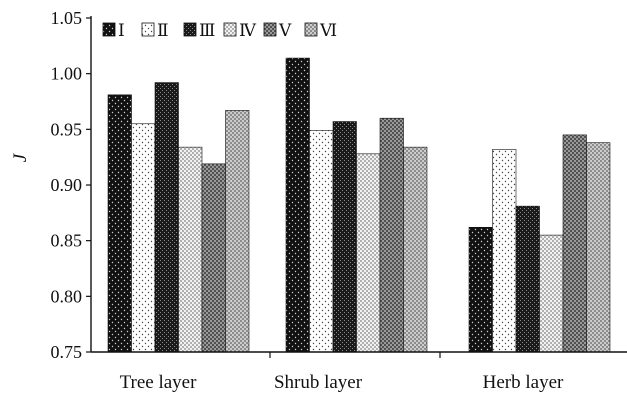 The image size is (627, 394). What do you see at coordinates (20, 157) in the screenshot?
I see `y-axis-title: J` at bounding box center [20, 157].